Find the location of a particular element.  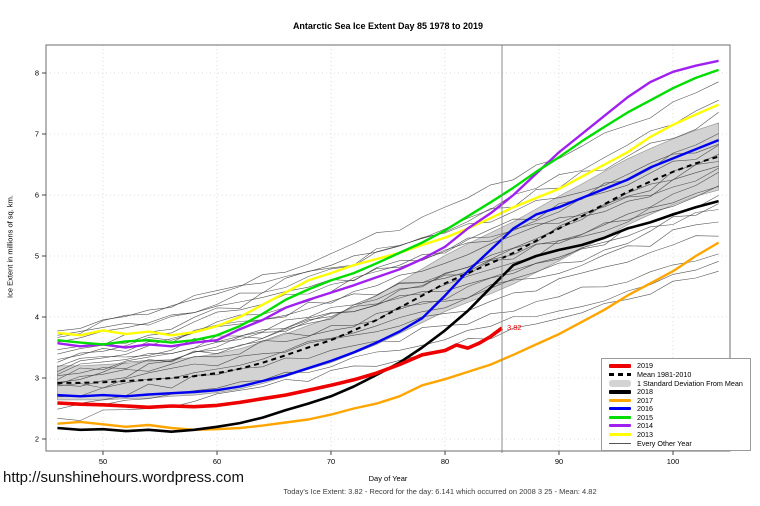

legend-swatch-thin-icon is located at coordinates (620, 443).